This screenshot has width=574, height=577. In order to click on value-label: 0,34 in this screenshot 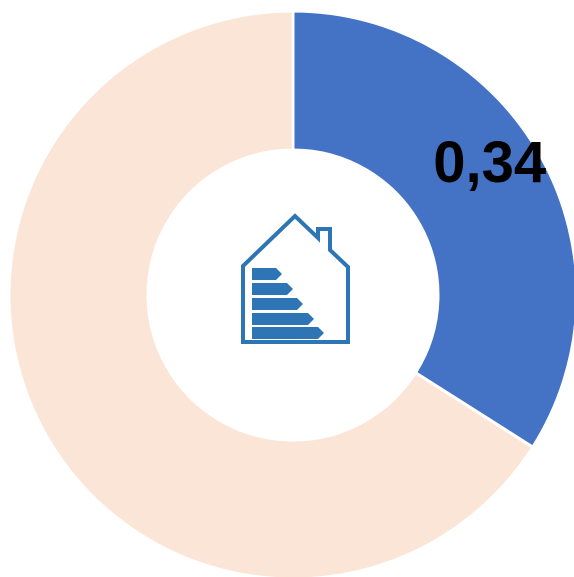, I will do `click(489, 162)`.